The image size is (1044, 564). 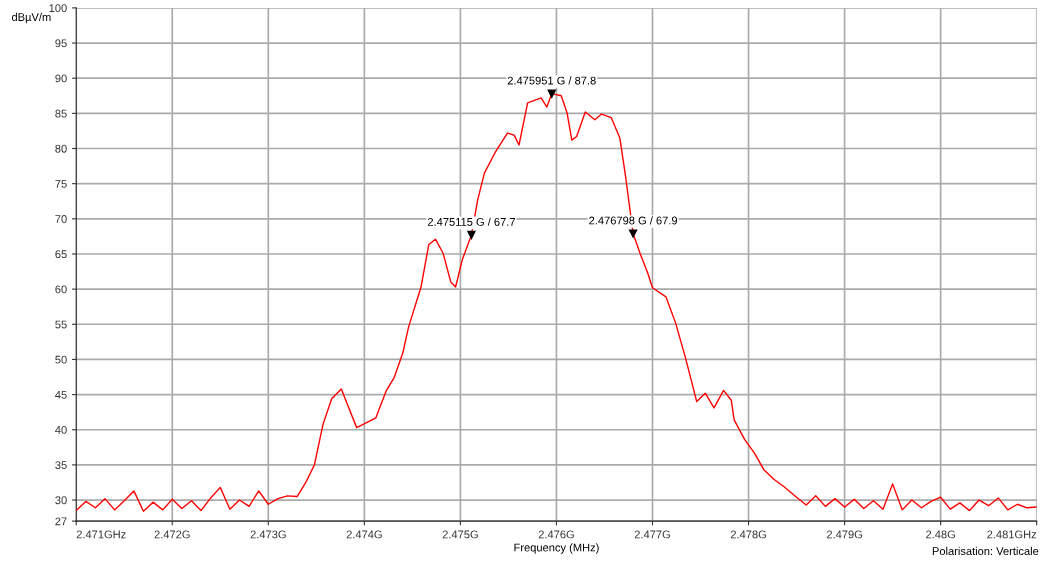 I want to click on y-tick-label: 85, so click(x=61, y=113).